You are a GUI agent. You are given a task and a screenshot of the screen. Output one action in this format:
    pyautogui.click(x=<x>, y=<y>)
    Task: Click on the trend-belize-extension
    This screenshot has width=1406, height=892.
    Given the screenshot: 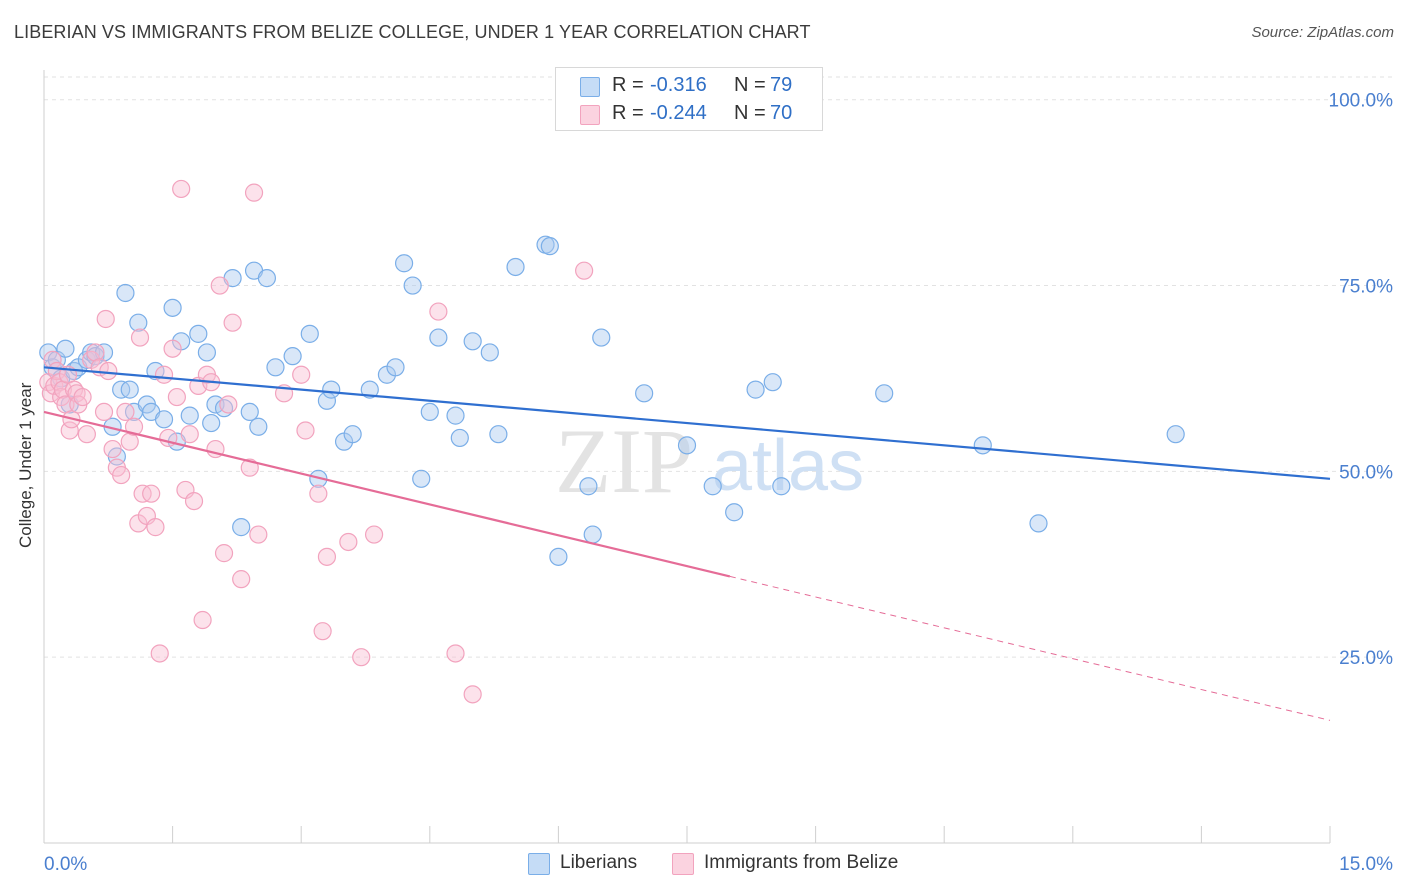 What is the action you would take?
    pyautogui.click(x=1030, y=648)
    